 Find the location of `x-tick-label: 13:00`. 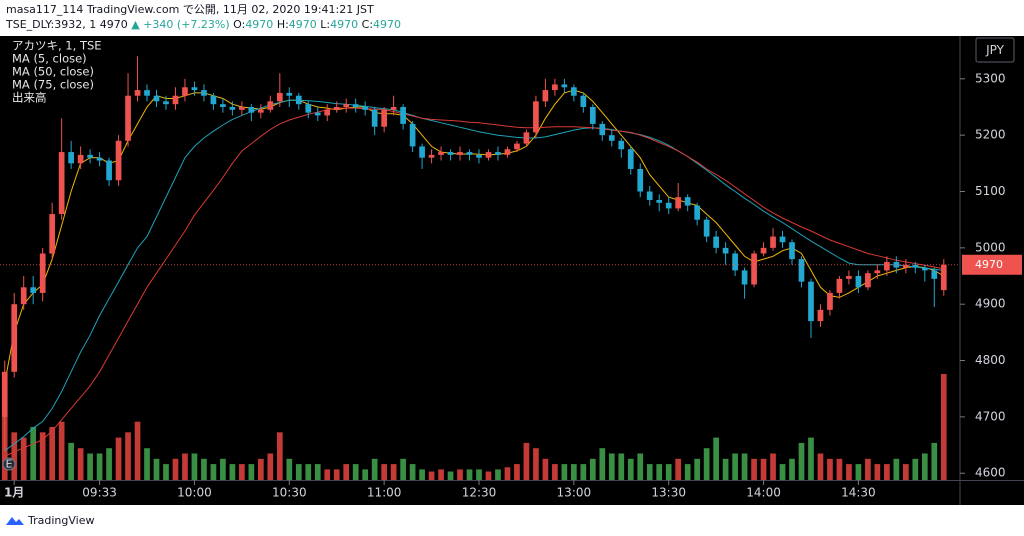

x-tick-label: 13:00 is located at coordinates (574, 493).